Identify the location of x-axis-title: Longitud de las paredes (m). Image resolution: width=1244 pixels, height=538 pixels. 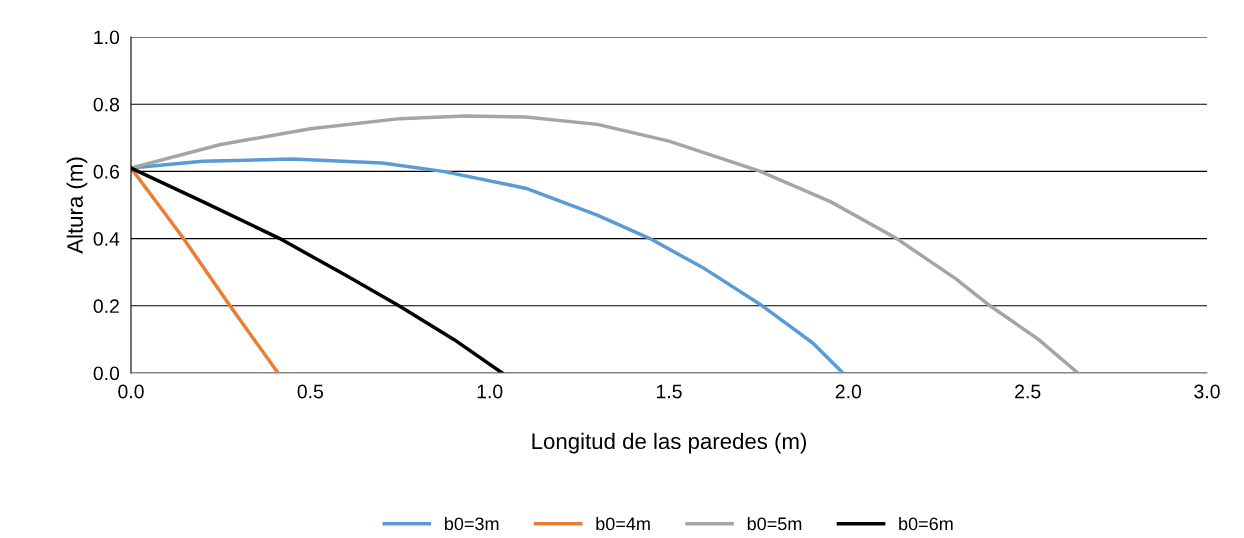
(669, 443).